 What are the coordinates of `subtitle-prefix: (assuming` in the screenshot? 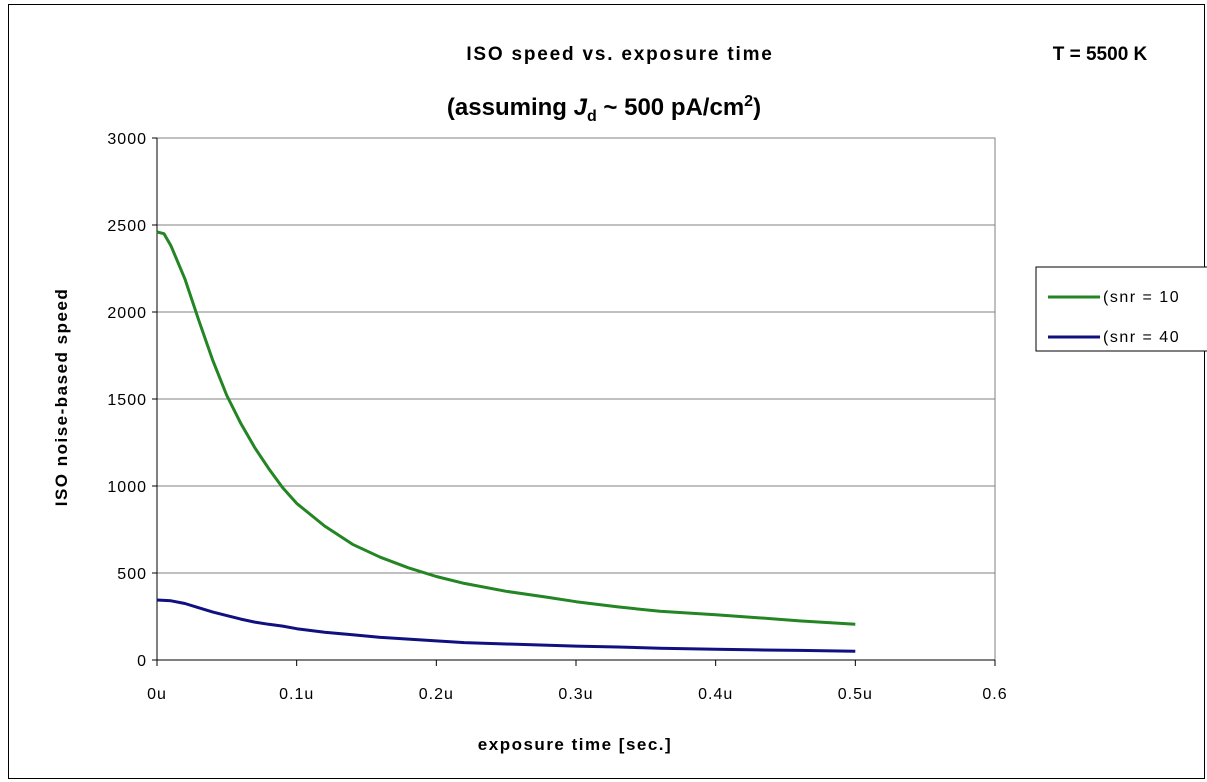 It's located at (510, 107).